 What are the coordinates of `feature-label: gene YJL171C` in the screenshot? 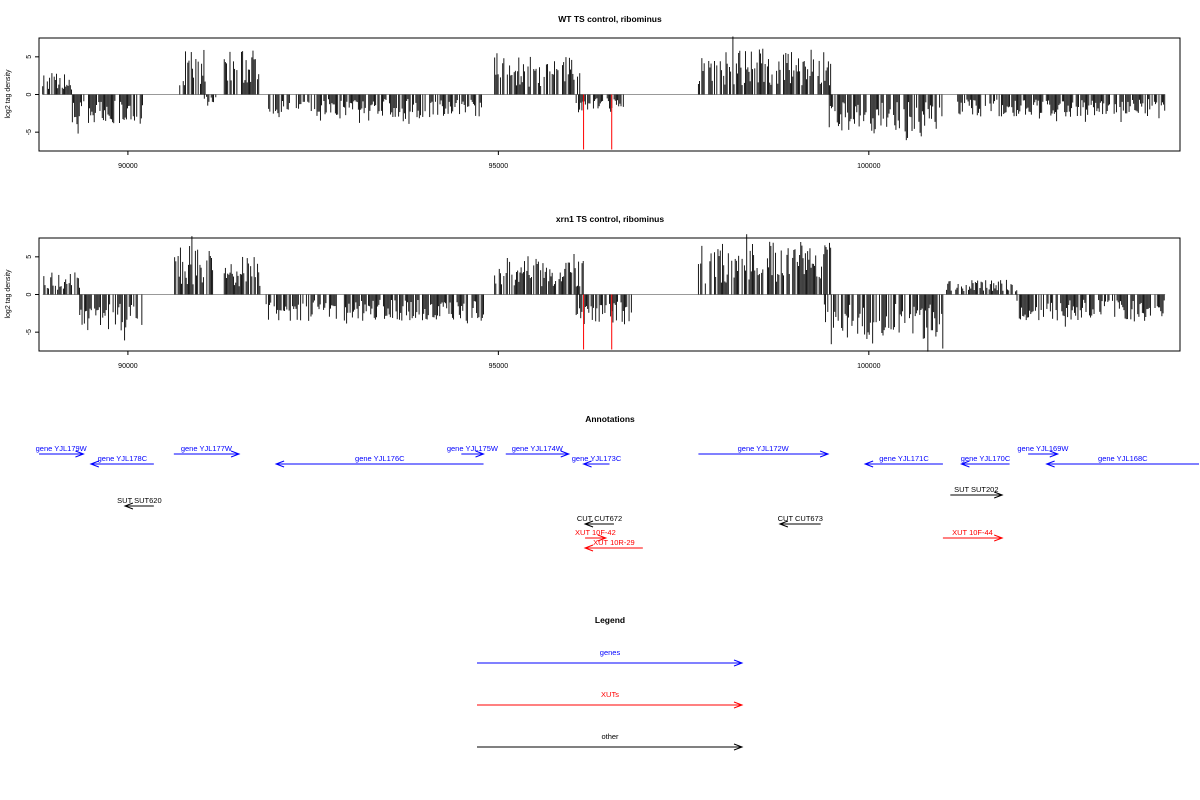 It's located at (904, 458).